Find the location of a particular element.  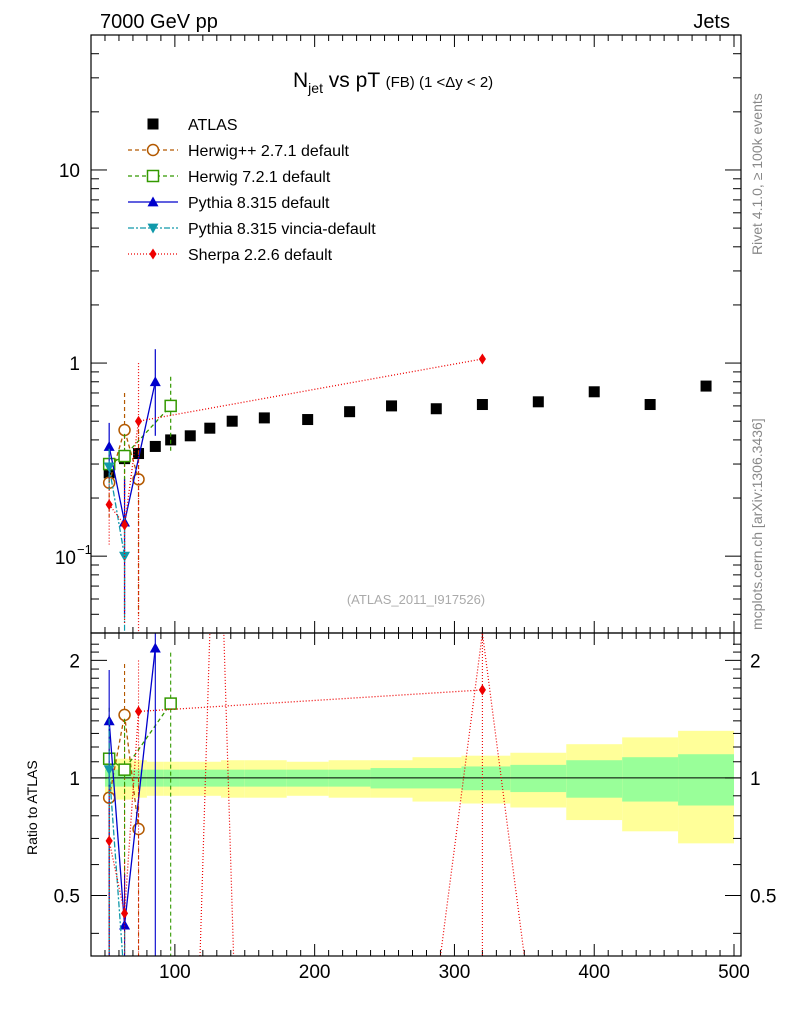

main-y-tick-label: 1 is located at coordinates (74, 364).